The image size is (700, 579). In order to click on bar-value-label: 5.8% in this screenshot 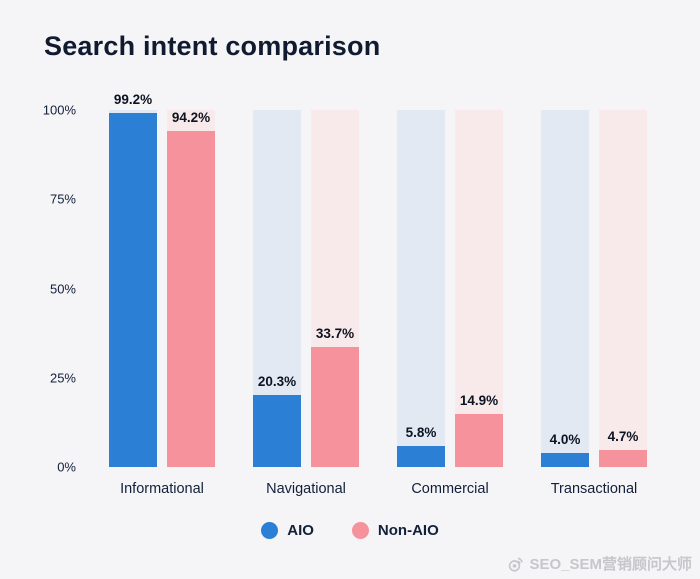, I will do `click(421, 433)`.